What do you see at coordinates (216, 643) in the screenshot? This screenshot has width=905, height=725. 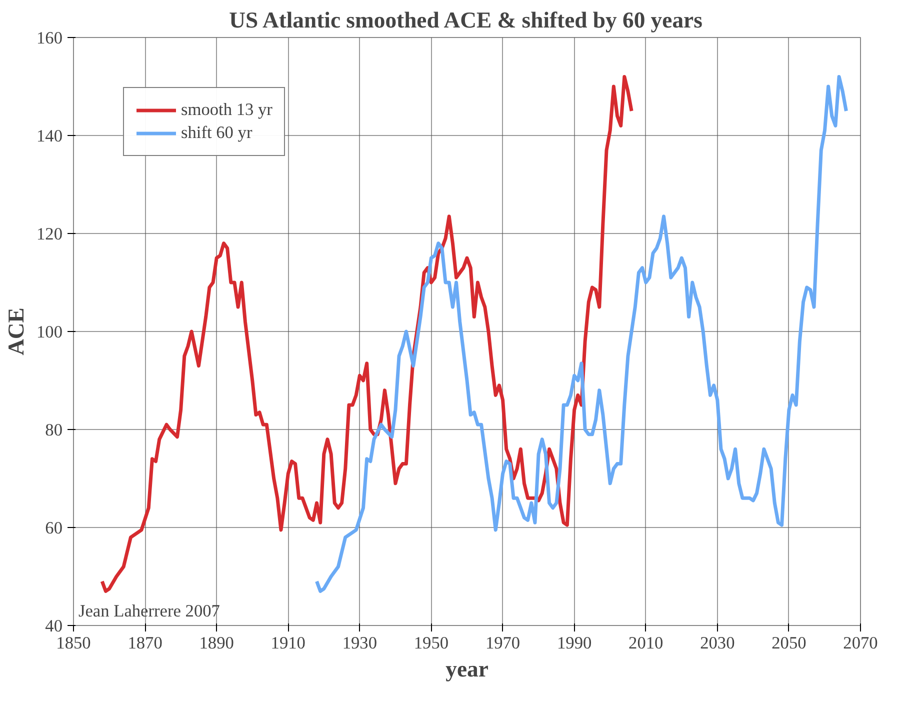 I see `x-tick-label: 1890` at bounding box center [216, 643].